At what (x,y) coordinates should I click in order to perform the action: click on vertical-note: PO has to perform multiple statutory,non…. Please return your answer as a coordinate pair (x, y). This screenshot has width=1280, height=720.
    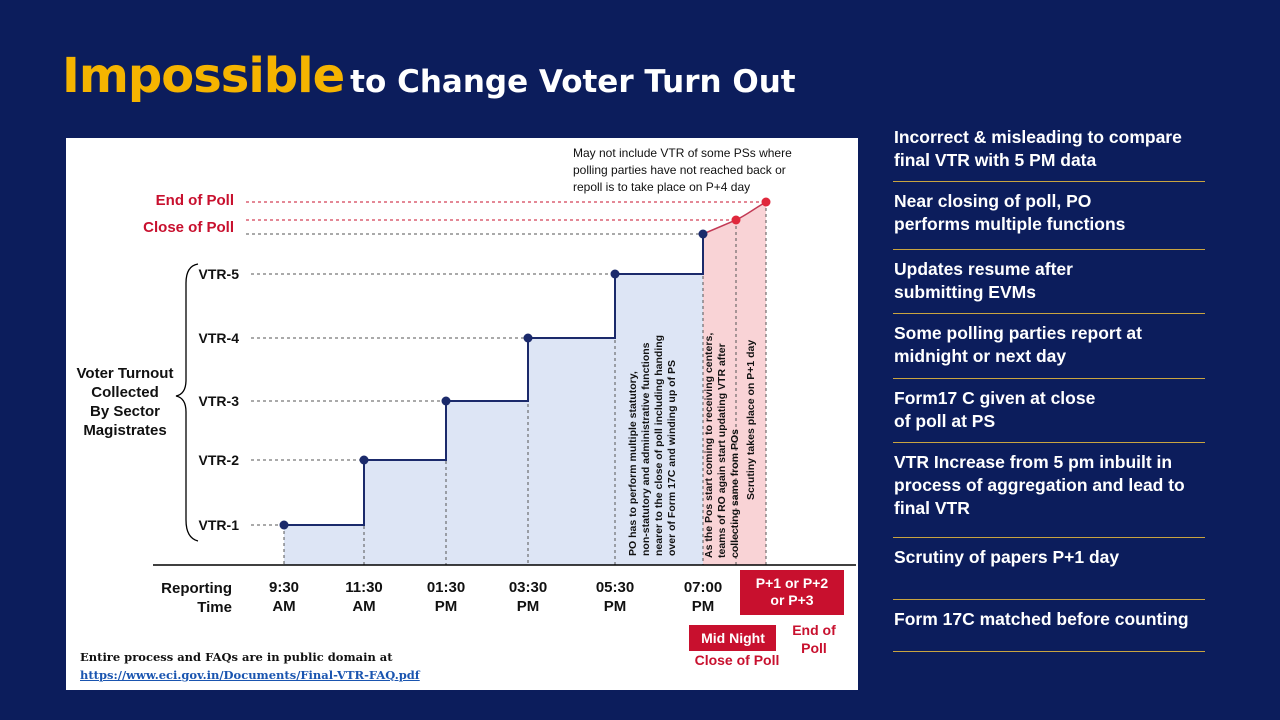
    Looking at the image, I should click on (652, 445).